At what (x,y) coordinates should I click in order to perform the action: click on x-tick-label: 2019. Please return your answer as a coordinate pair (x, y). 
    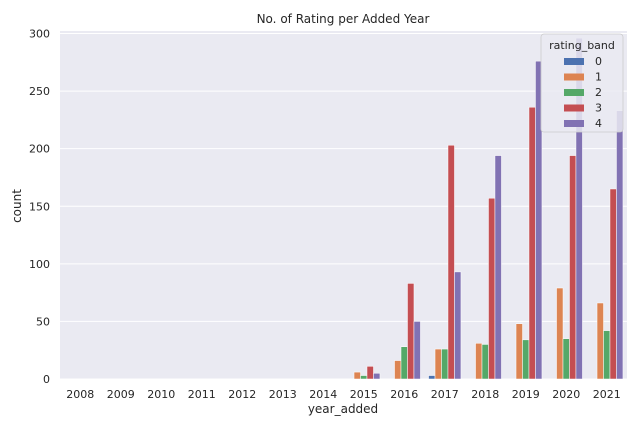
    Looking at the image, I should click on (526, 394).